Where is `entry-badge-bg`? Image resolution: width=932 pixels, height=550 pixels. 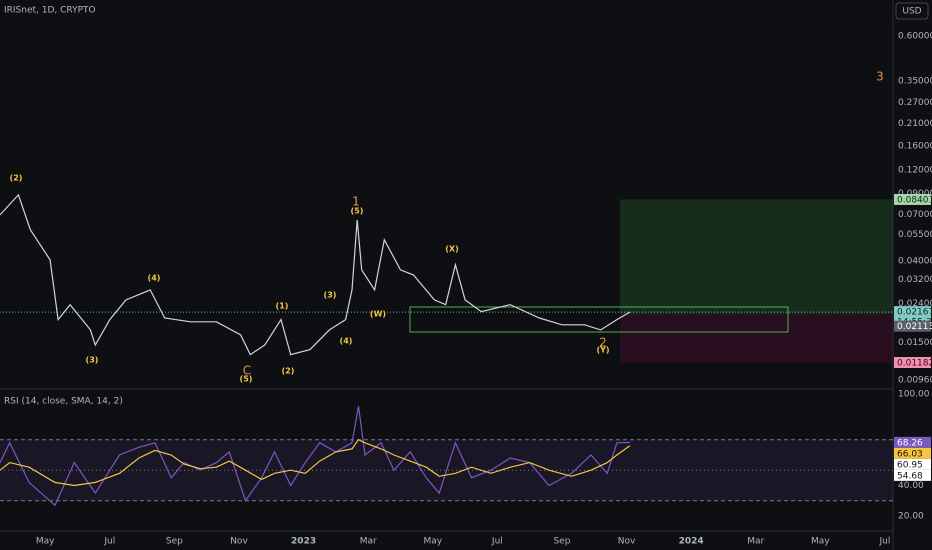 entry-badge-bg is located at coordinates (912, 326).